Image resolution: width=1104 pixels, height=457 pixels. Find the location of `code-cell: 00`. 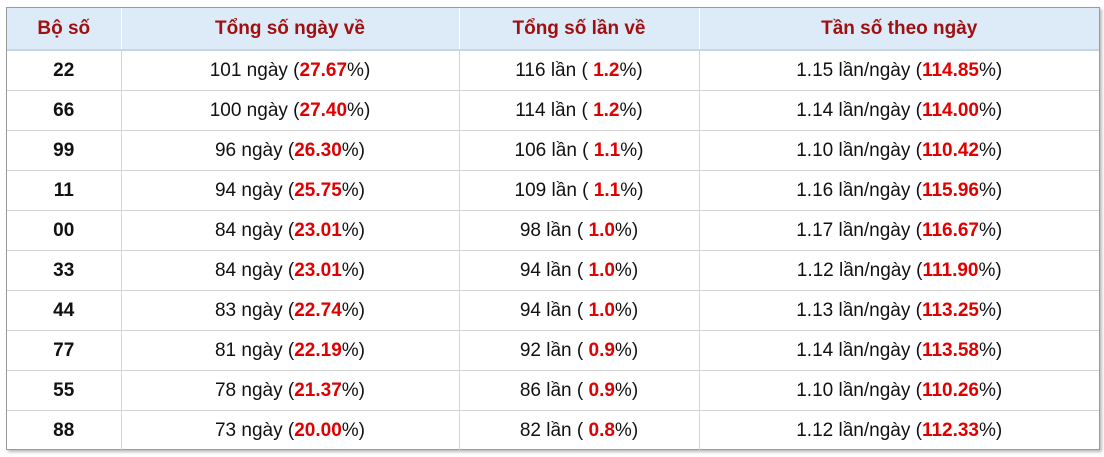

code-cell: 00 is located at coordinates (64, 230).